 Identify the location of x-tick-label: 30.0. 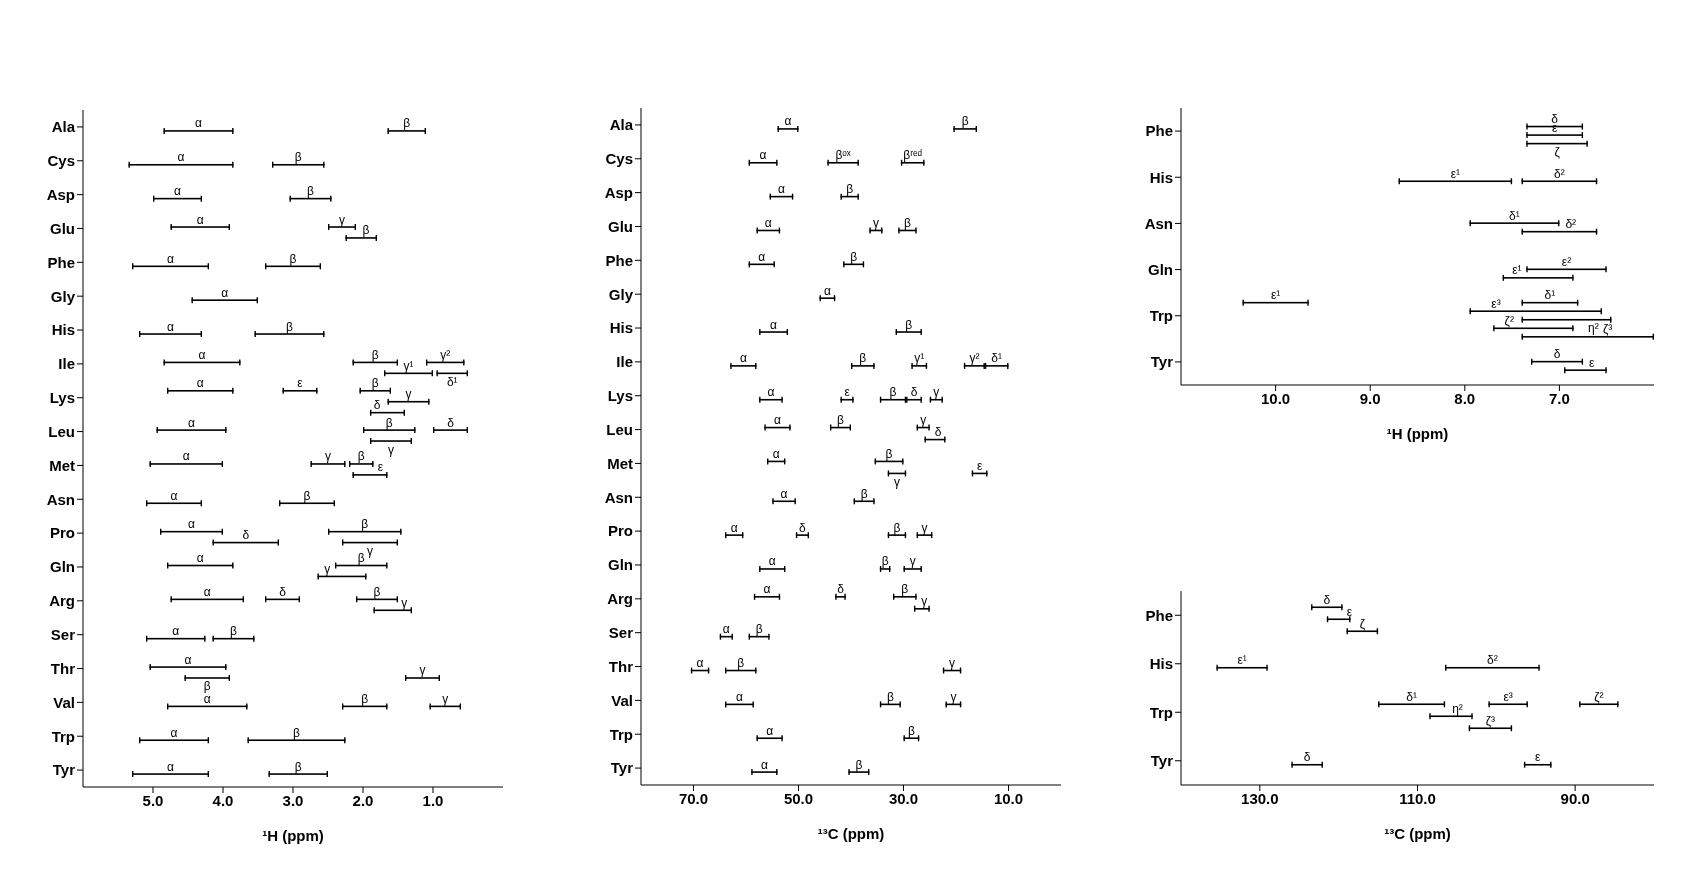
(903, 798).